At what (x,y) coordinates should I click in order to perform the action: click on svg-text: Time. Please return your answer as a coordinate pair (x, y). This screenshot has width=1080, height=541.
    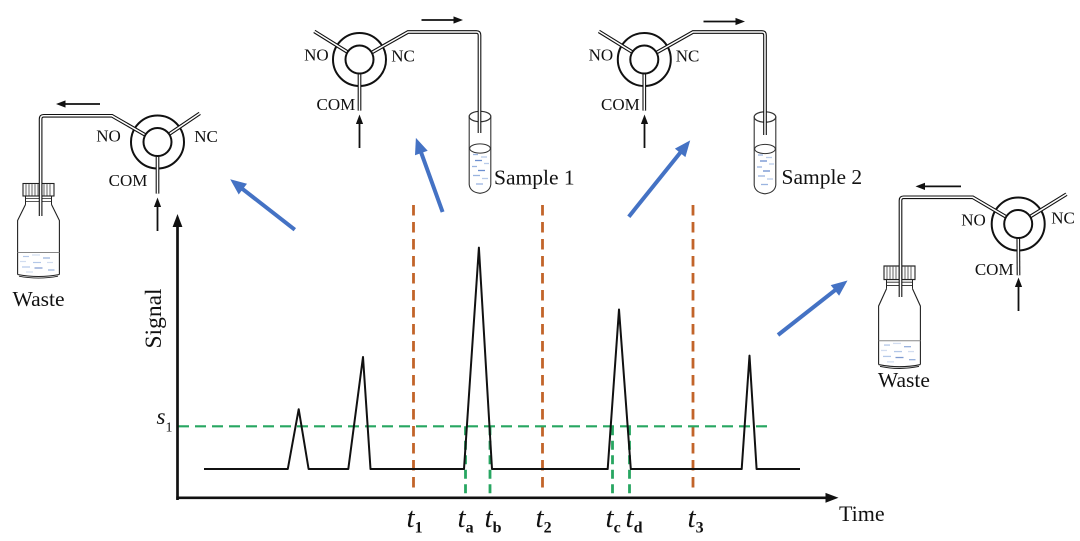
    Looking at the image, I should click on (862, 513).